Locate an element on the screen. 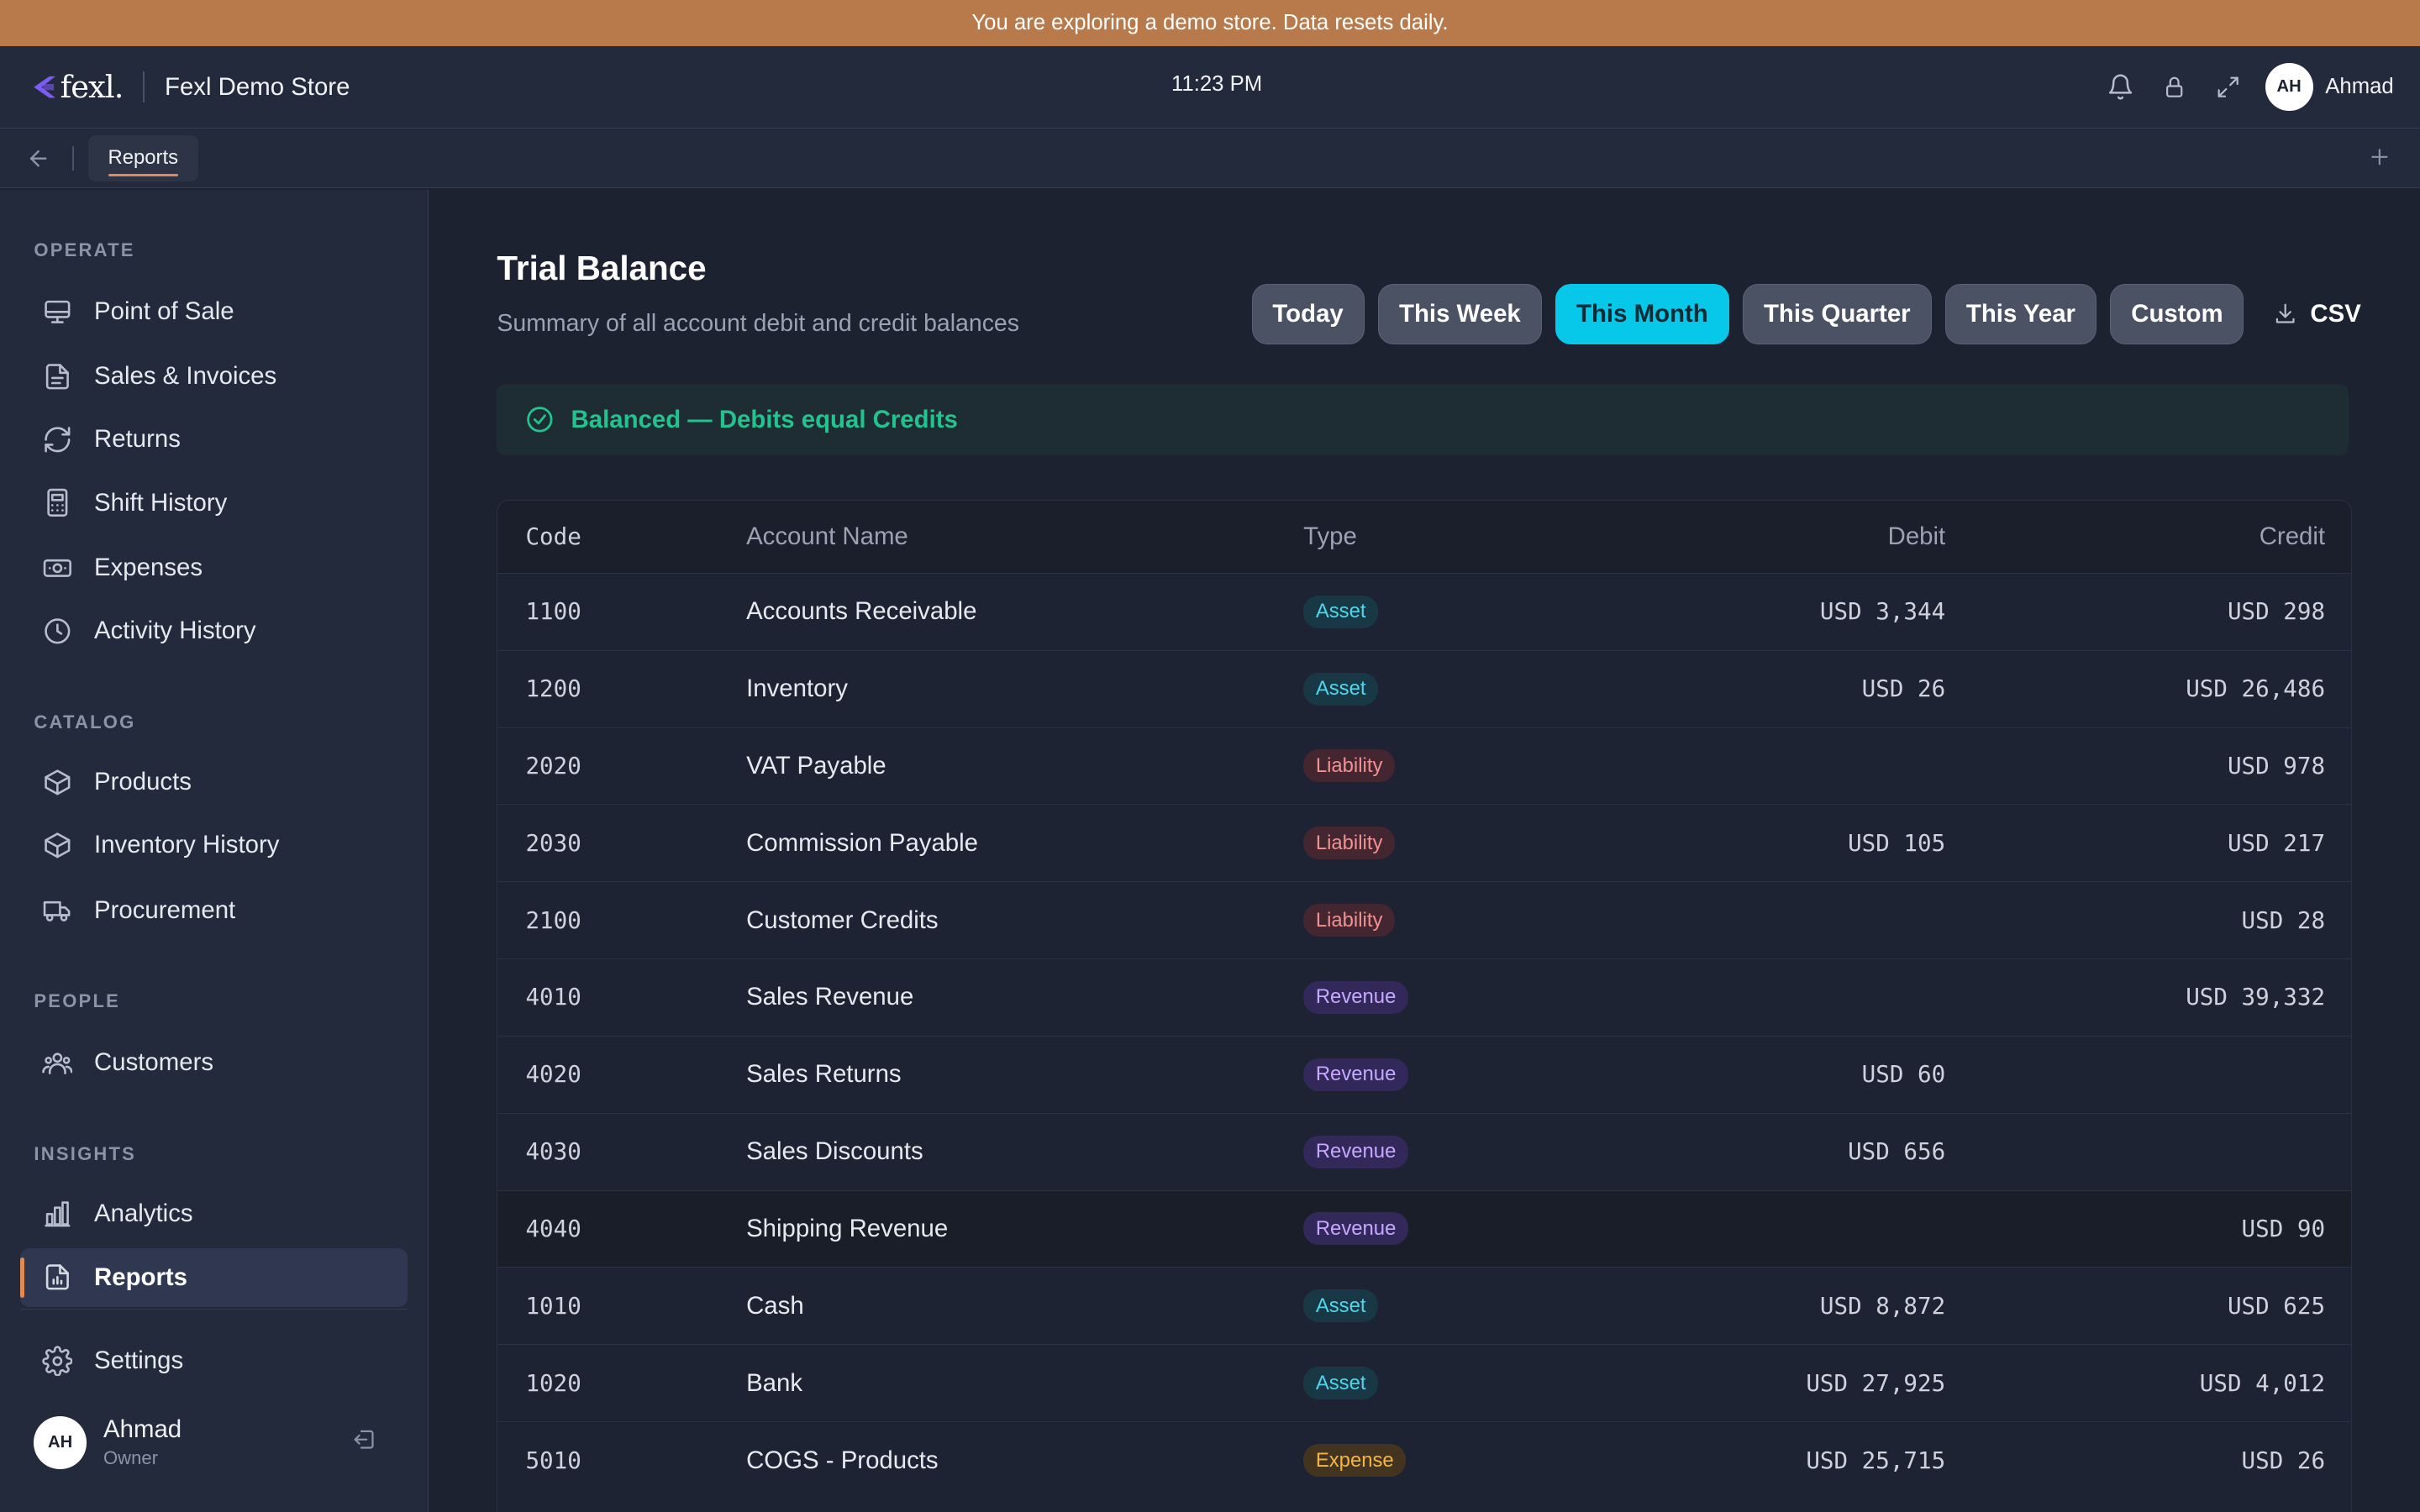  cell-credit: USD 26,486 is located at coordinates (2256, 689).